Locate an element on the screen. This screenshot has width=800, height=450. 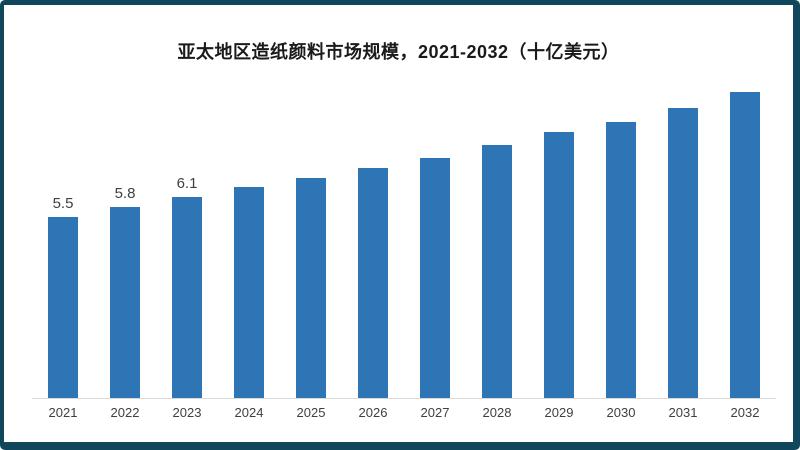
bar-slot: 5.5 is located at coordinates (63, 233).